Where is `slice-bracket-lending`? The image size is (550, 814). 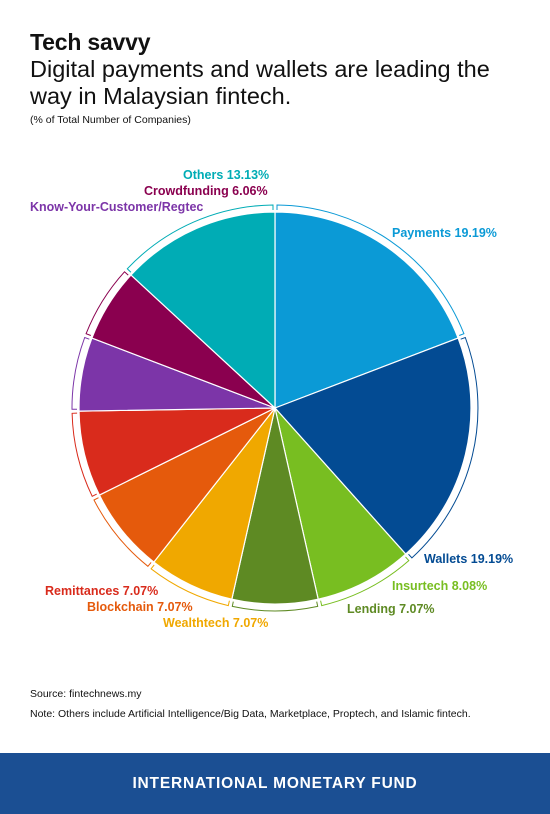
slice-bracket-lending is located at coordinates (275, 606).